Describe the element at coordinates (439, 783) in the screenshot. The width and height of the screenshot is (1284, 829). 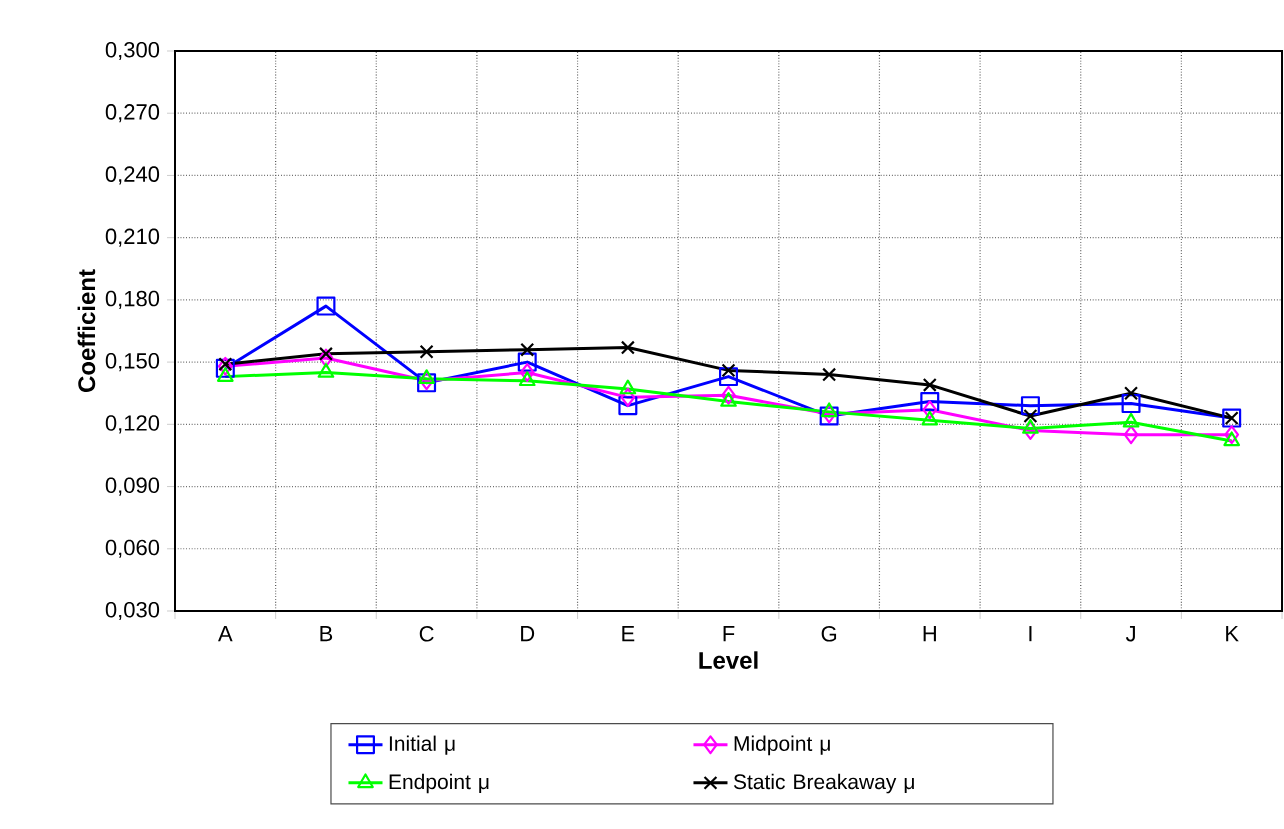
I see `legend-label: Endpoint μ` at that location.